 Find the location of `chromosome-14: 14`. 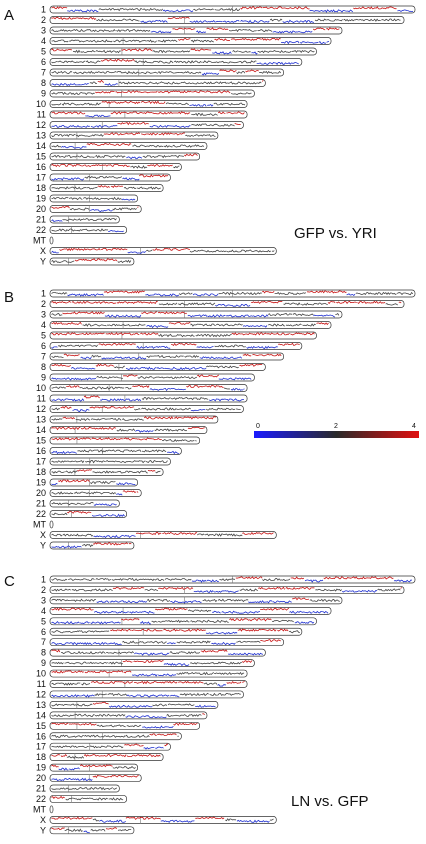

chromosome-14: 14 is located at coordinates (122, 715).